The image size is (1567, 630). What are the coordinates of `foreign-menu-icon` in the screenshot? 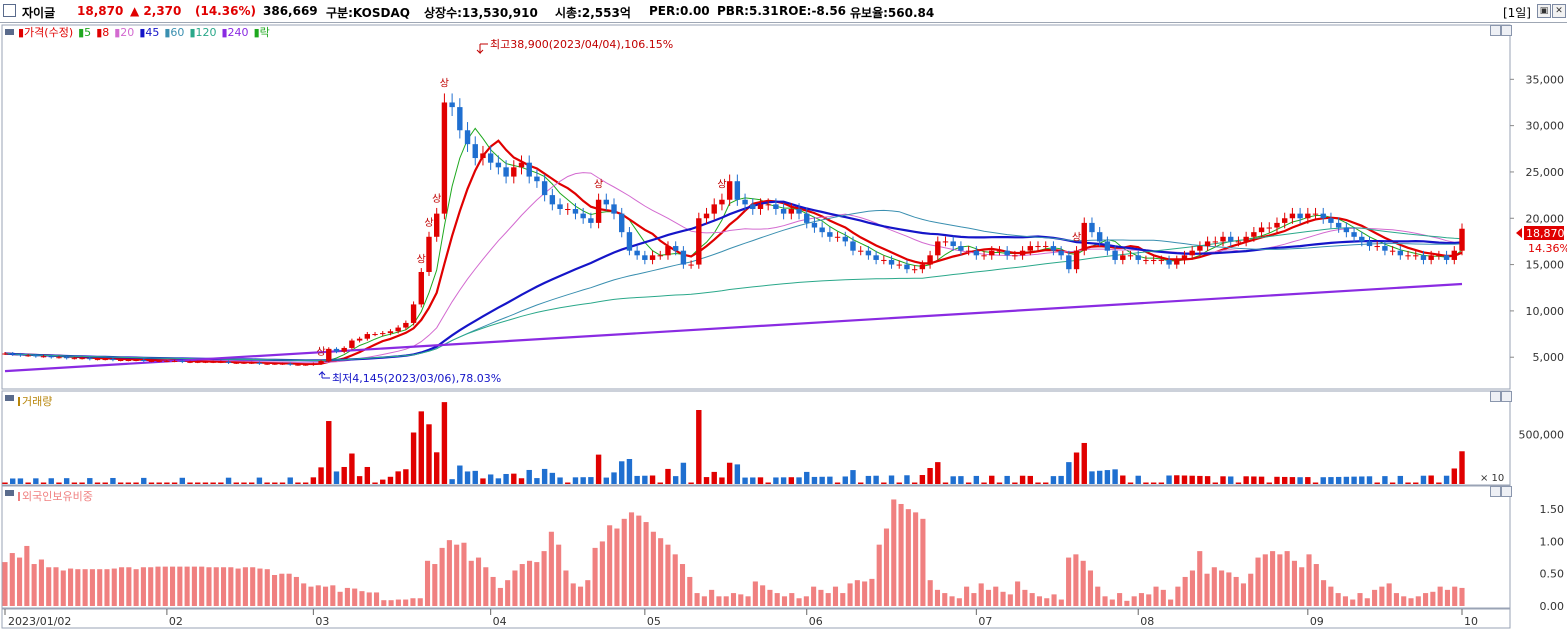 It's located at (9, 493).